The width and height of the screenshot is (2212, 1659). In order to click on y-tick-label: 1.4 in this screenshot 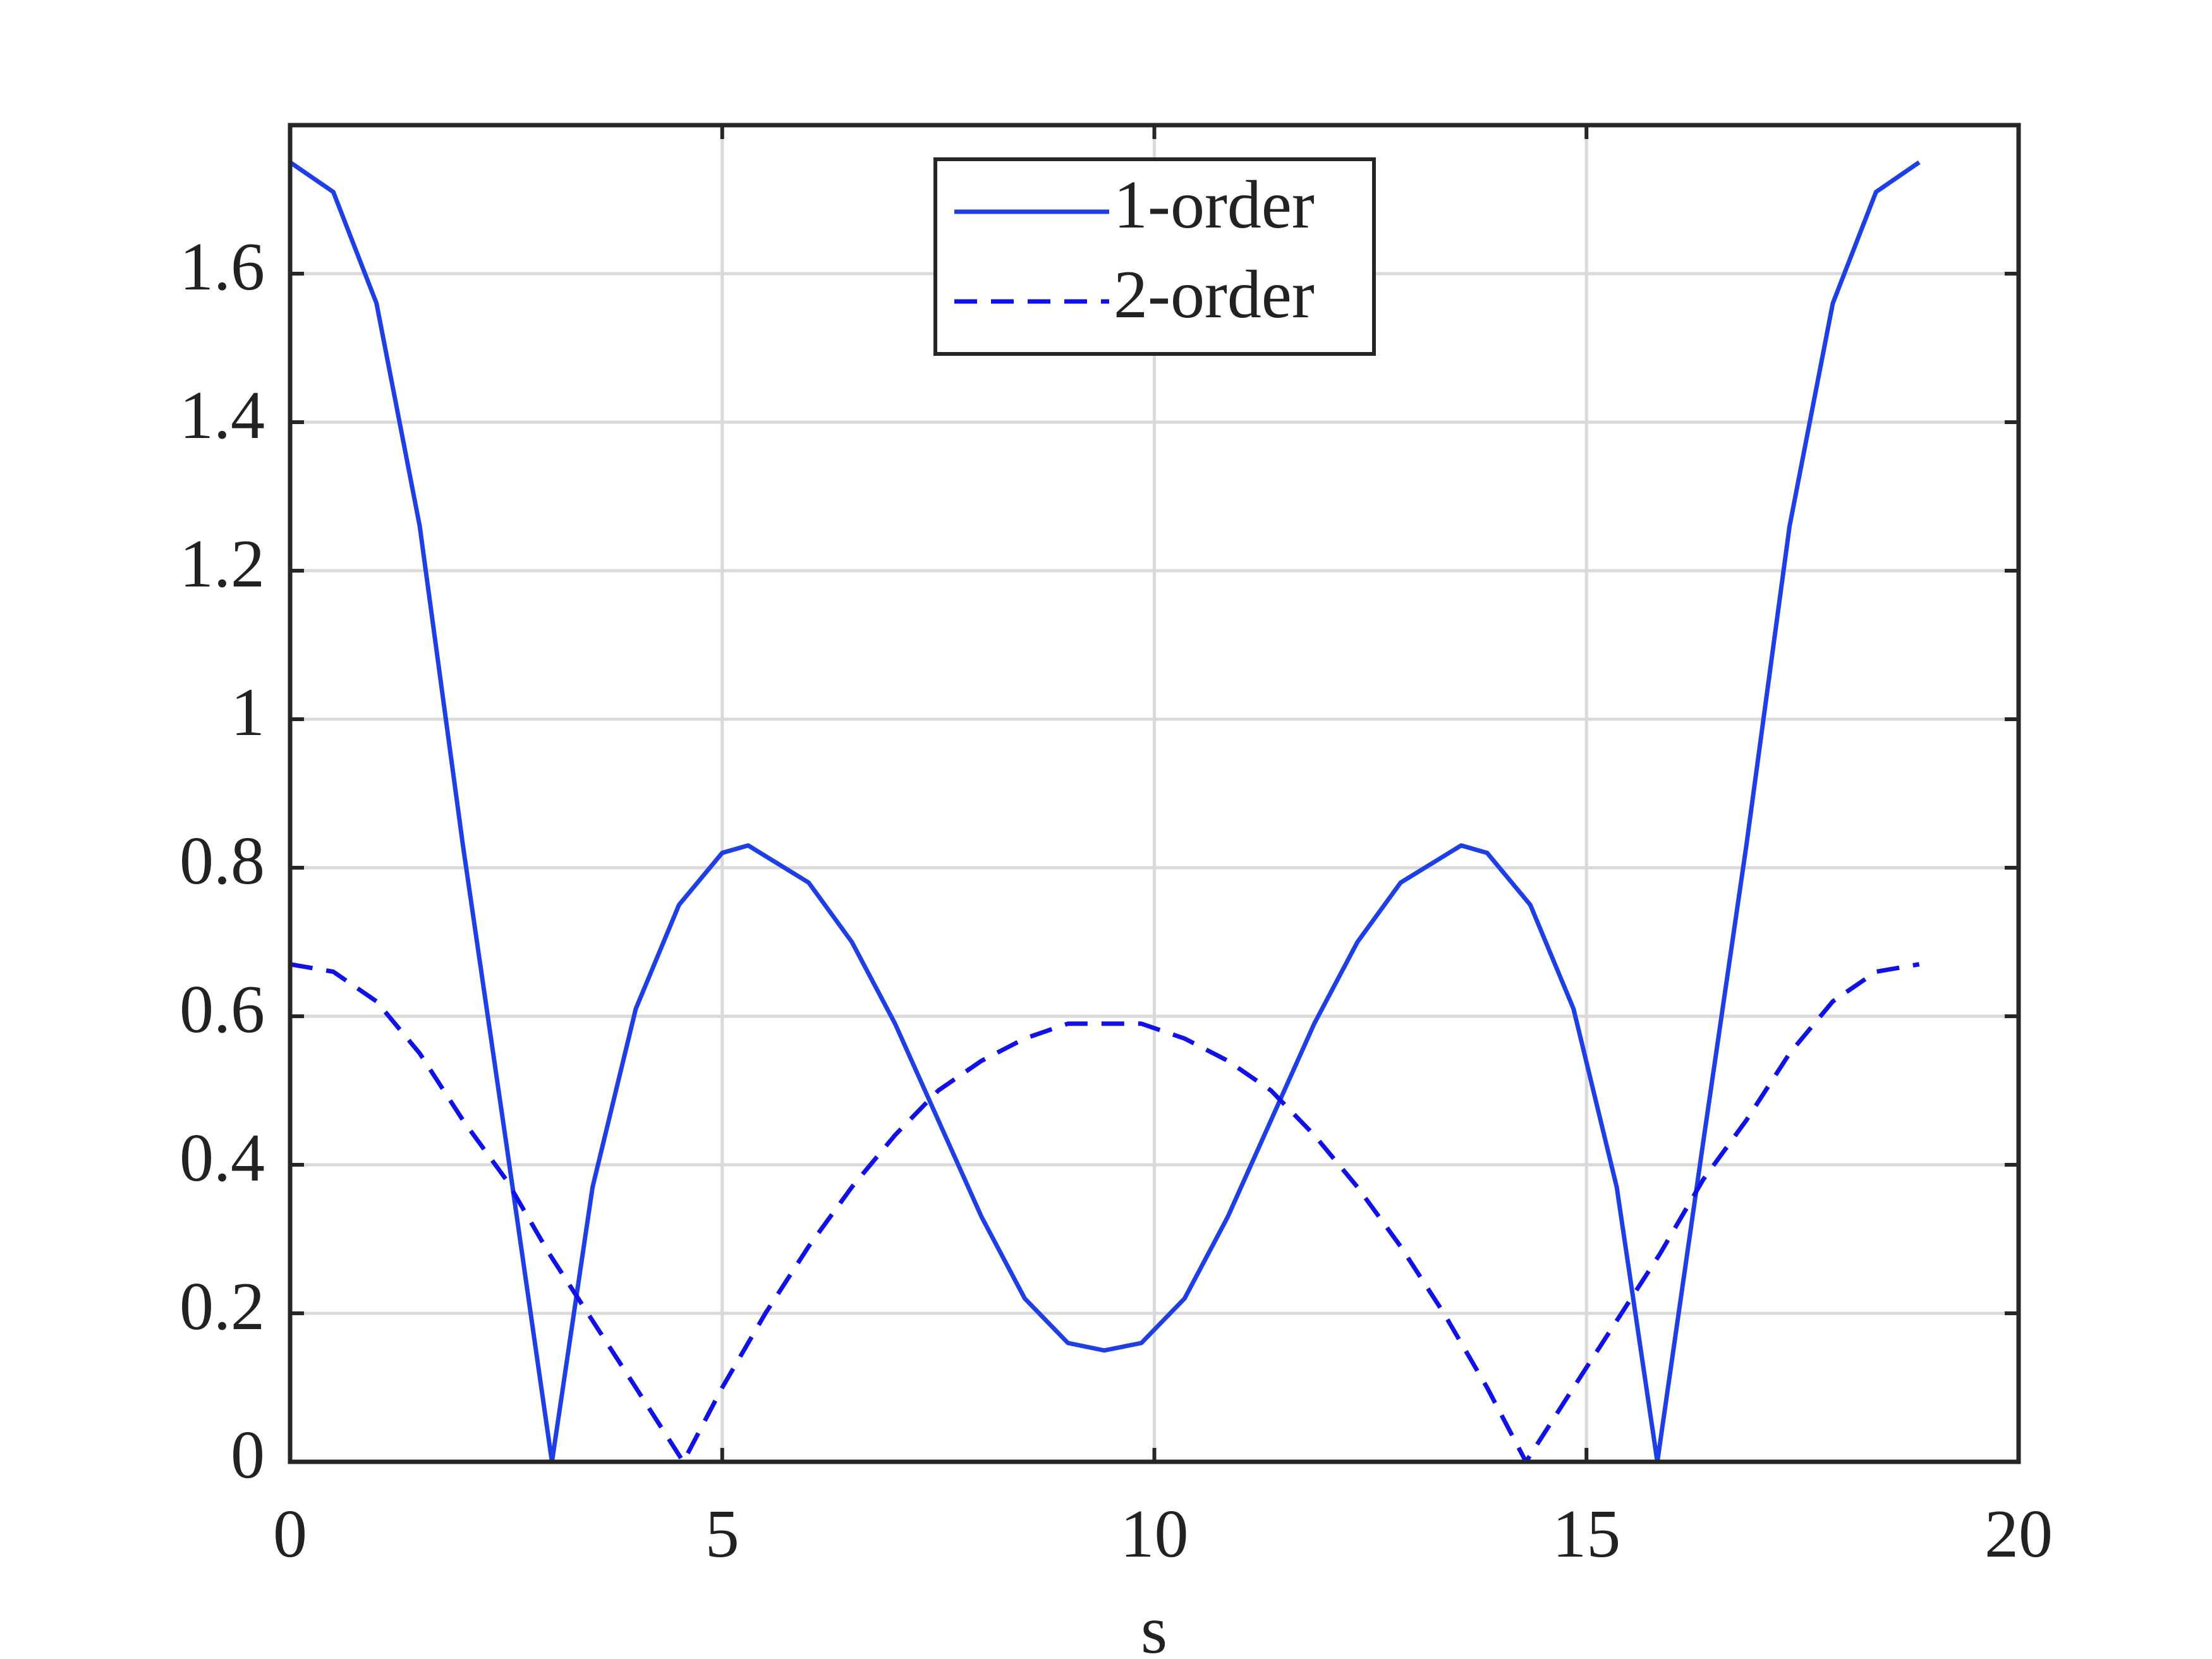, I will do `click(222, 415)`.